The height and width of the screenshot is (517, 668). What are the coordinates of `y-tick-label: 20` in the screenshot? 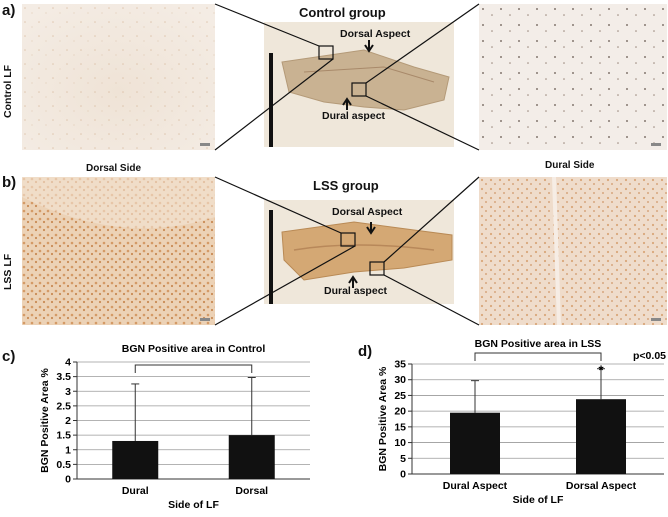 It's located at (400, 412).